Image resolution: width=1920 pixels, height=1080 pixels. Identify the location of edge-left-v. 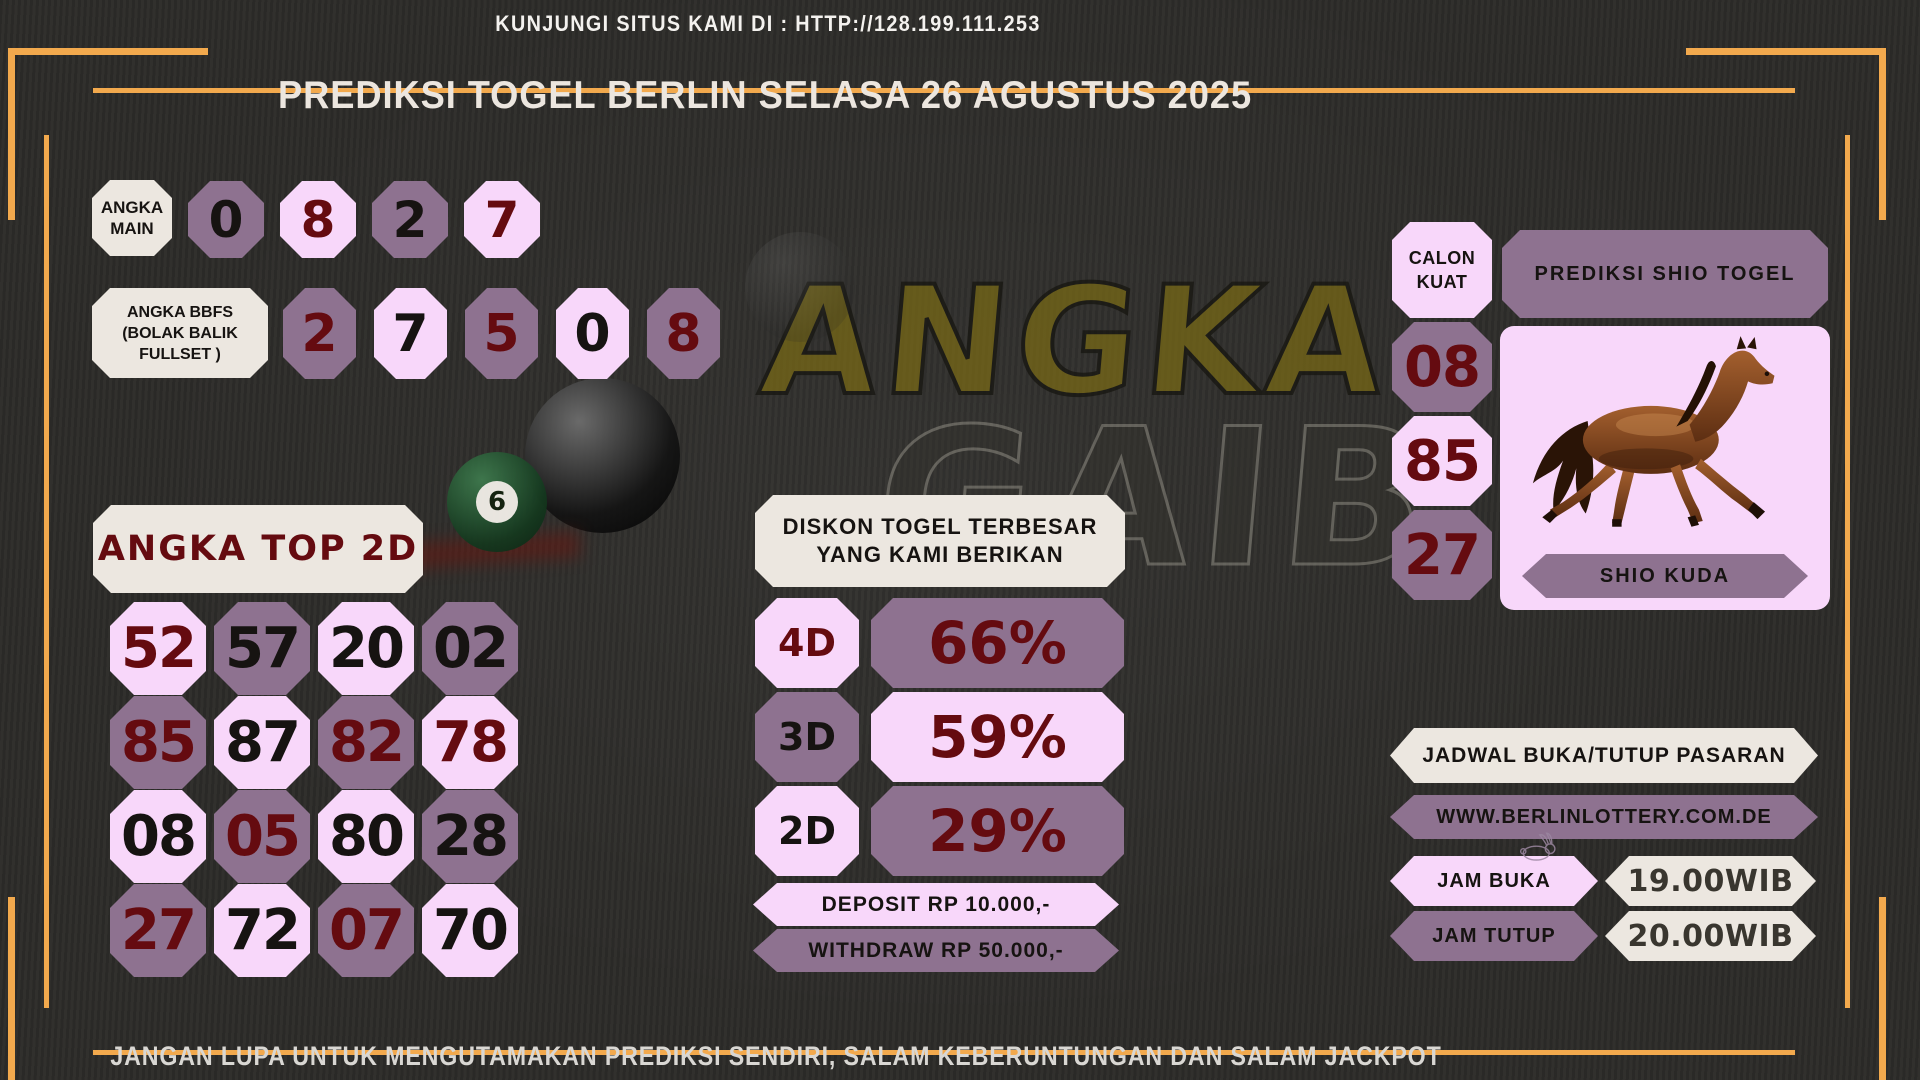
(46, 571).